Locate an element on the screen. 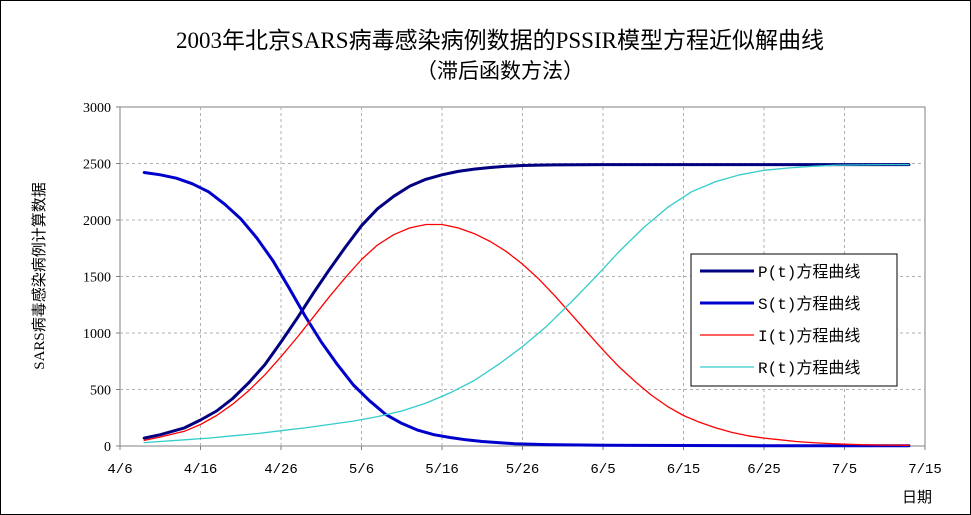 The height and width of the screenshot is (515, 971). y-tick-label: 2500 is located at coordinates (97, 165).